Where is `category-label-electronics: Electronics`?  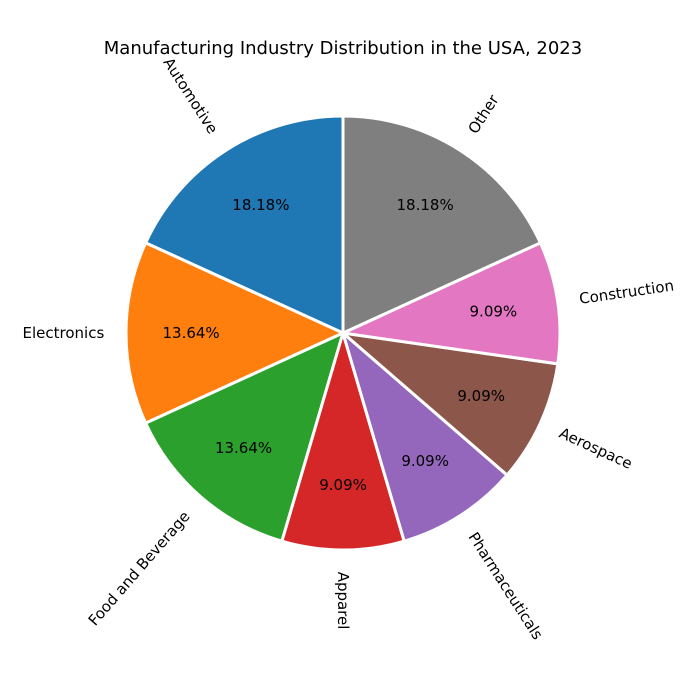
category-label-electronics: Electronics is located at coordinates (64, 333).